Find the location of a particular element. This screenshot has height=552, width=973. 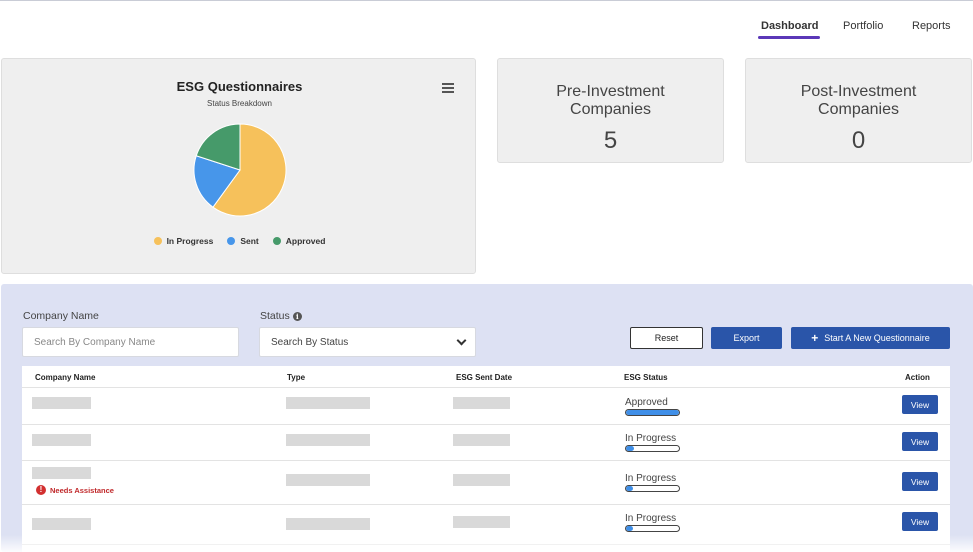

hamburger-menu-icon is located at coordinates (448, 88).